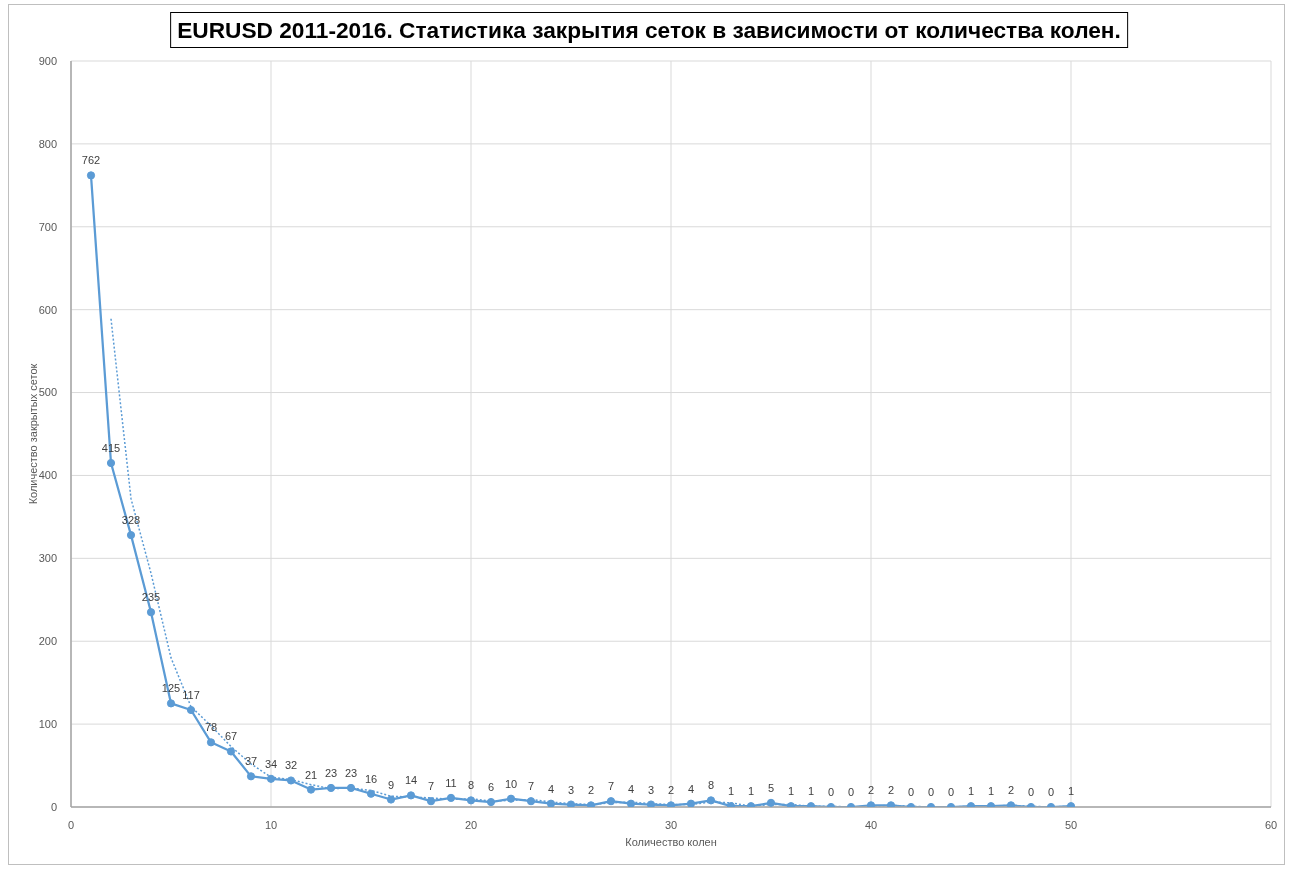 Image resolution: width=1294 pixels, height=870 pixels. What do you see at coordinates (33, 434) in the screenshot?
I see `y-axis-title: Количество закрытых сеток` at bounding box center [33, 434].